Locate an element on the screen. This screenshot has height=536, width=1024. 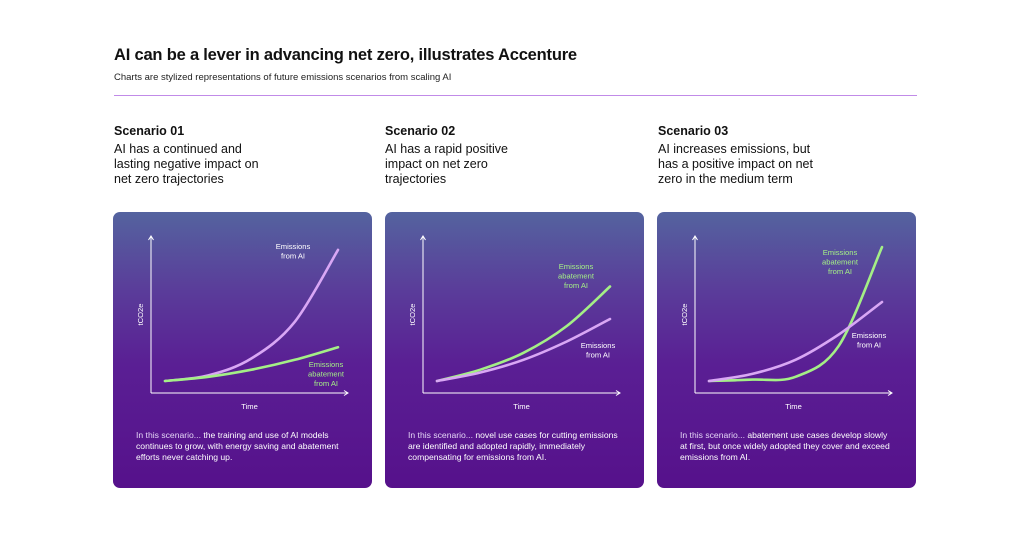
scenario-heading: Scenario 02 is located at coordinates (420, 131).